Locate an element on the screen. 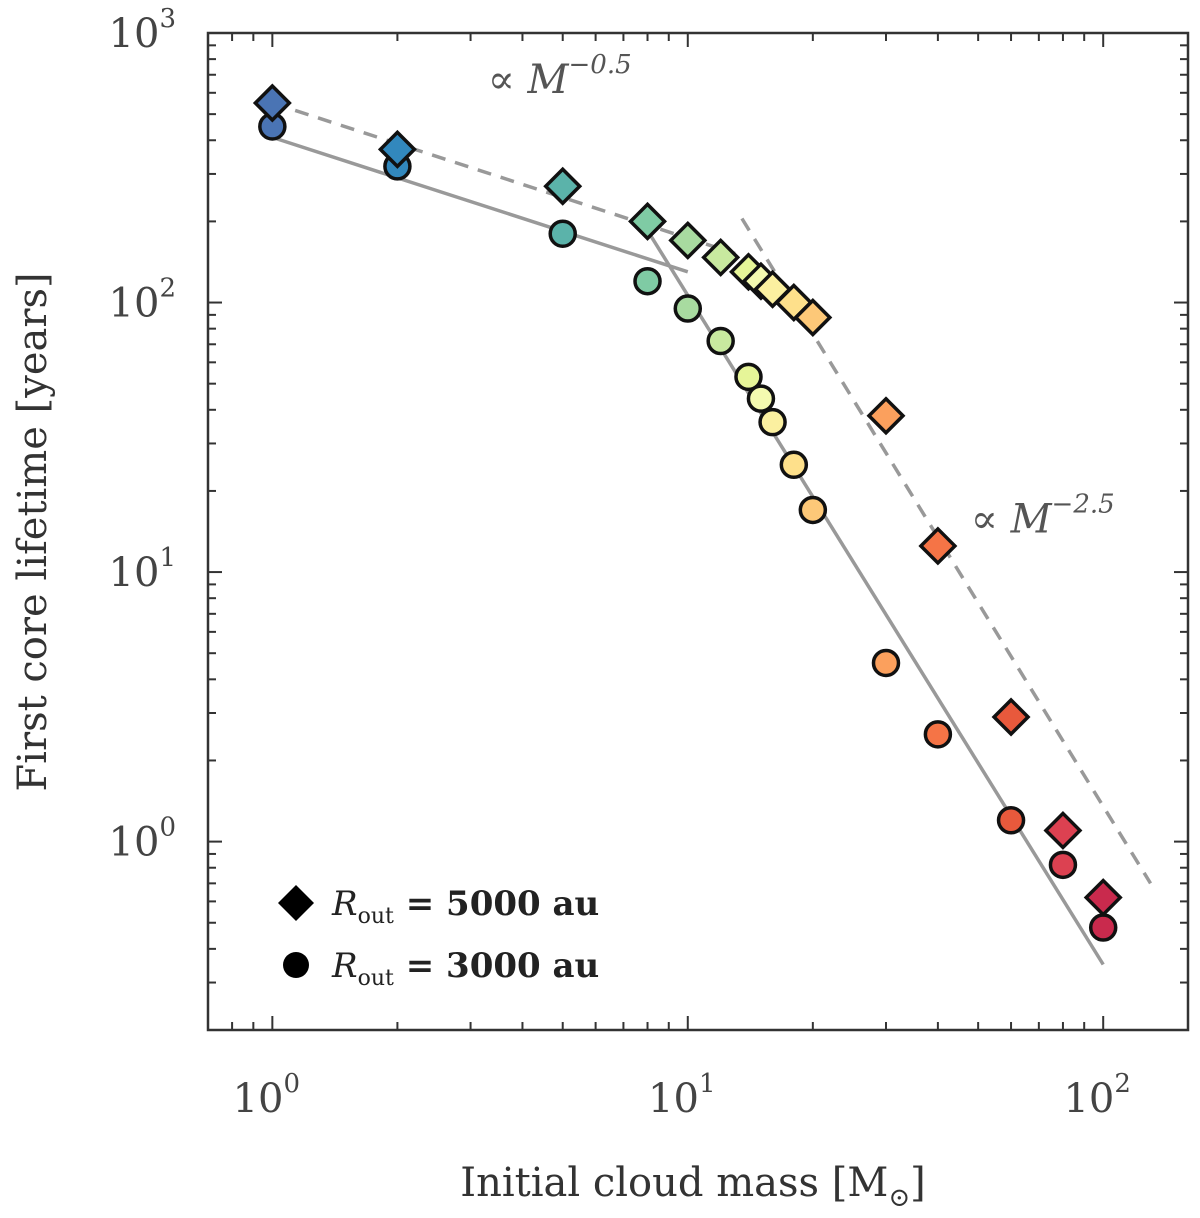 Image resolution: width=1200 pixels, height=1218 pixels. y-axis-title: First core lifetime [years] is located at coordinates (33, 531).